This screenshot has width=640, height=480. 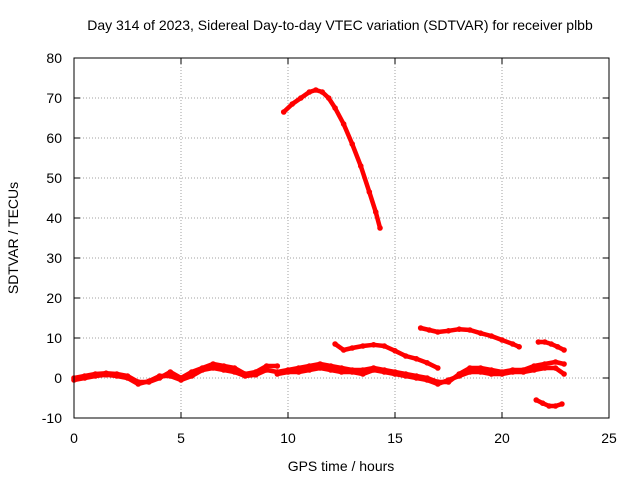 What do you see at coordinates (54, 218) in the screenshot?
I see `y-tick-label: 40` at bounding box center [54, 218].